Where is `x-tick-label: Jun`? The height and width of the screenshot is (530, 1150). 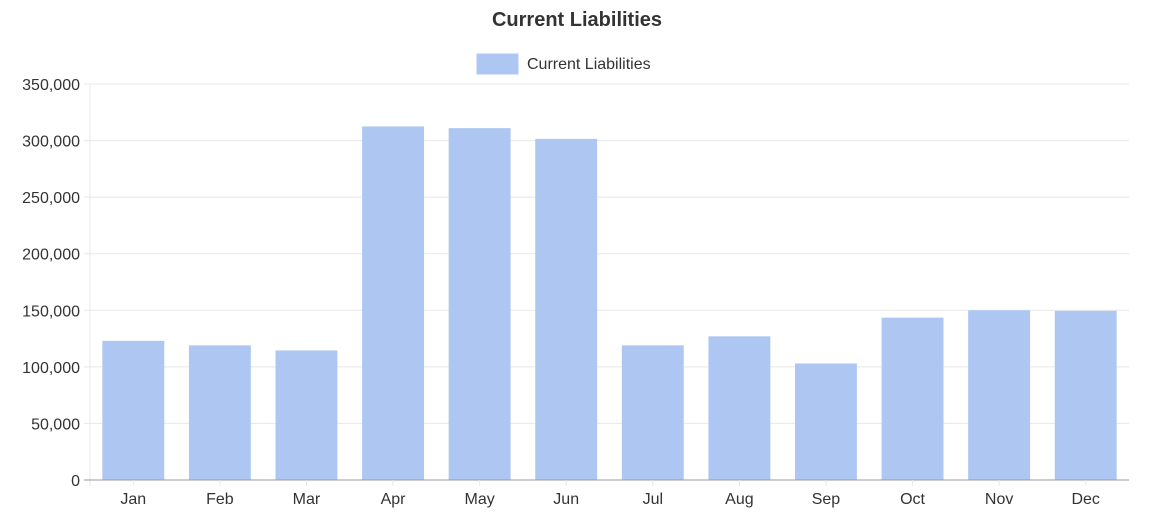
x-tick-label: Jun is located at coordinates (566, 499).